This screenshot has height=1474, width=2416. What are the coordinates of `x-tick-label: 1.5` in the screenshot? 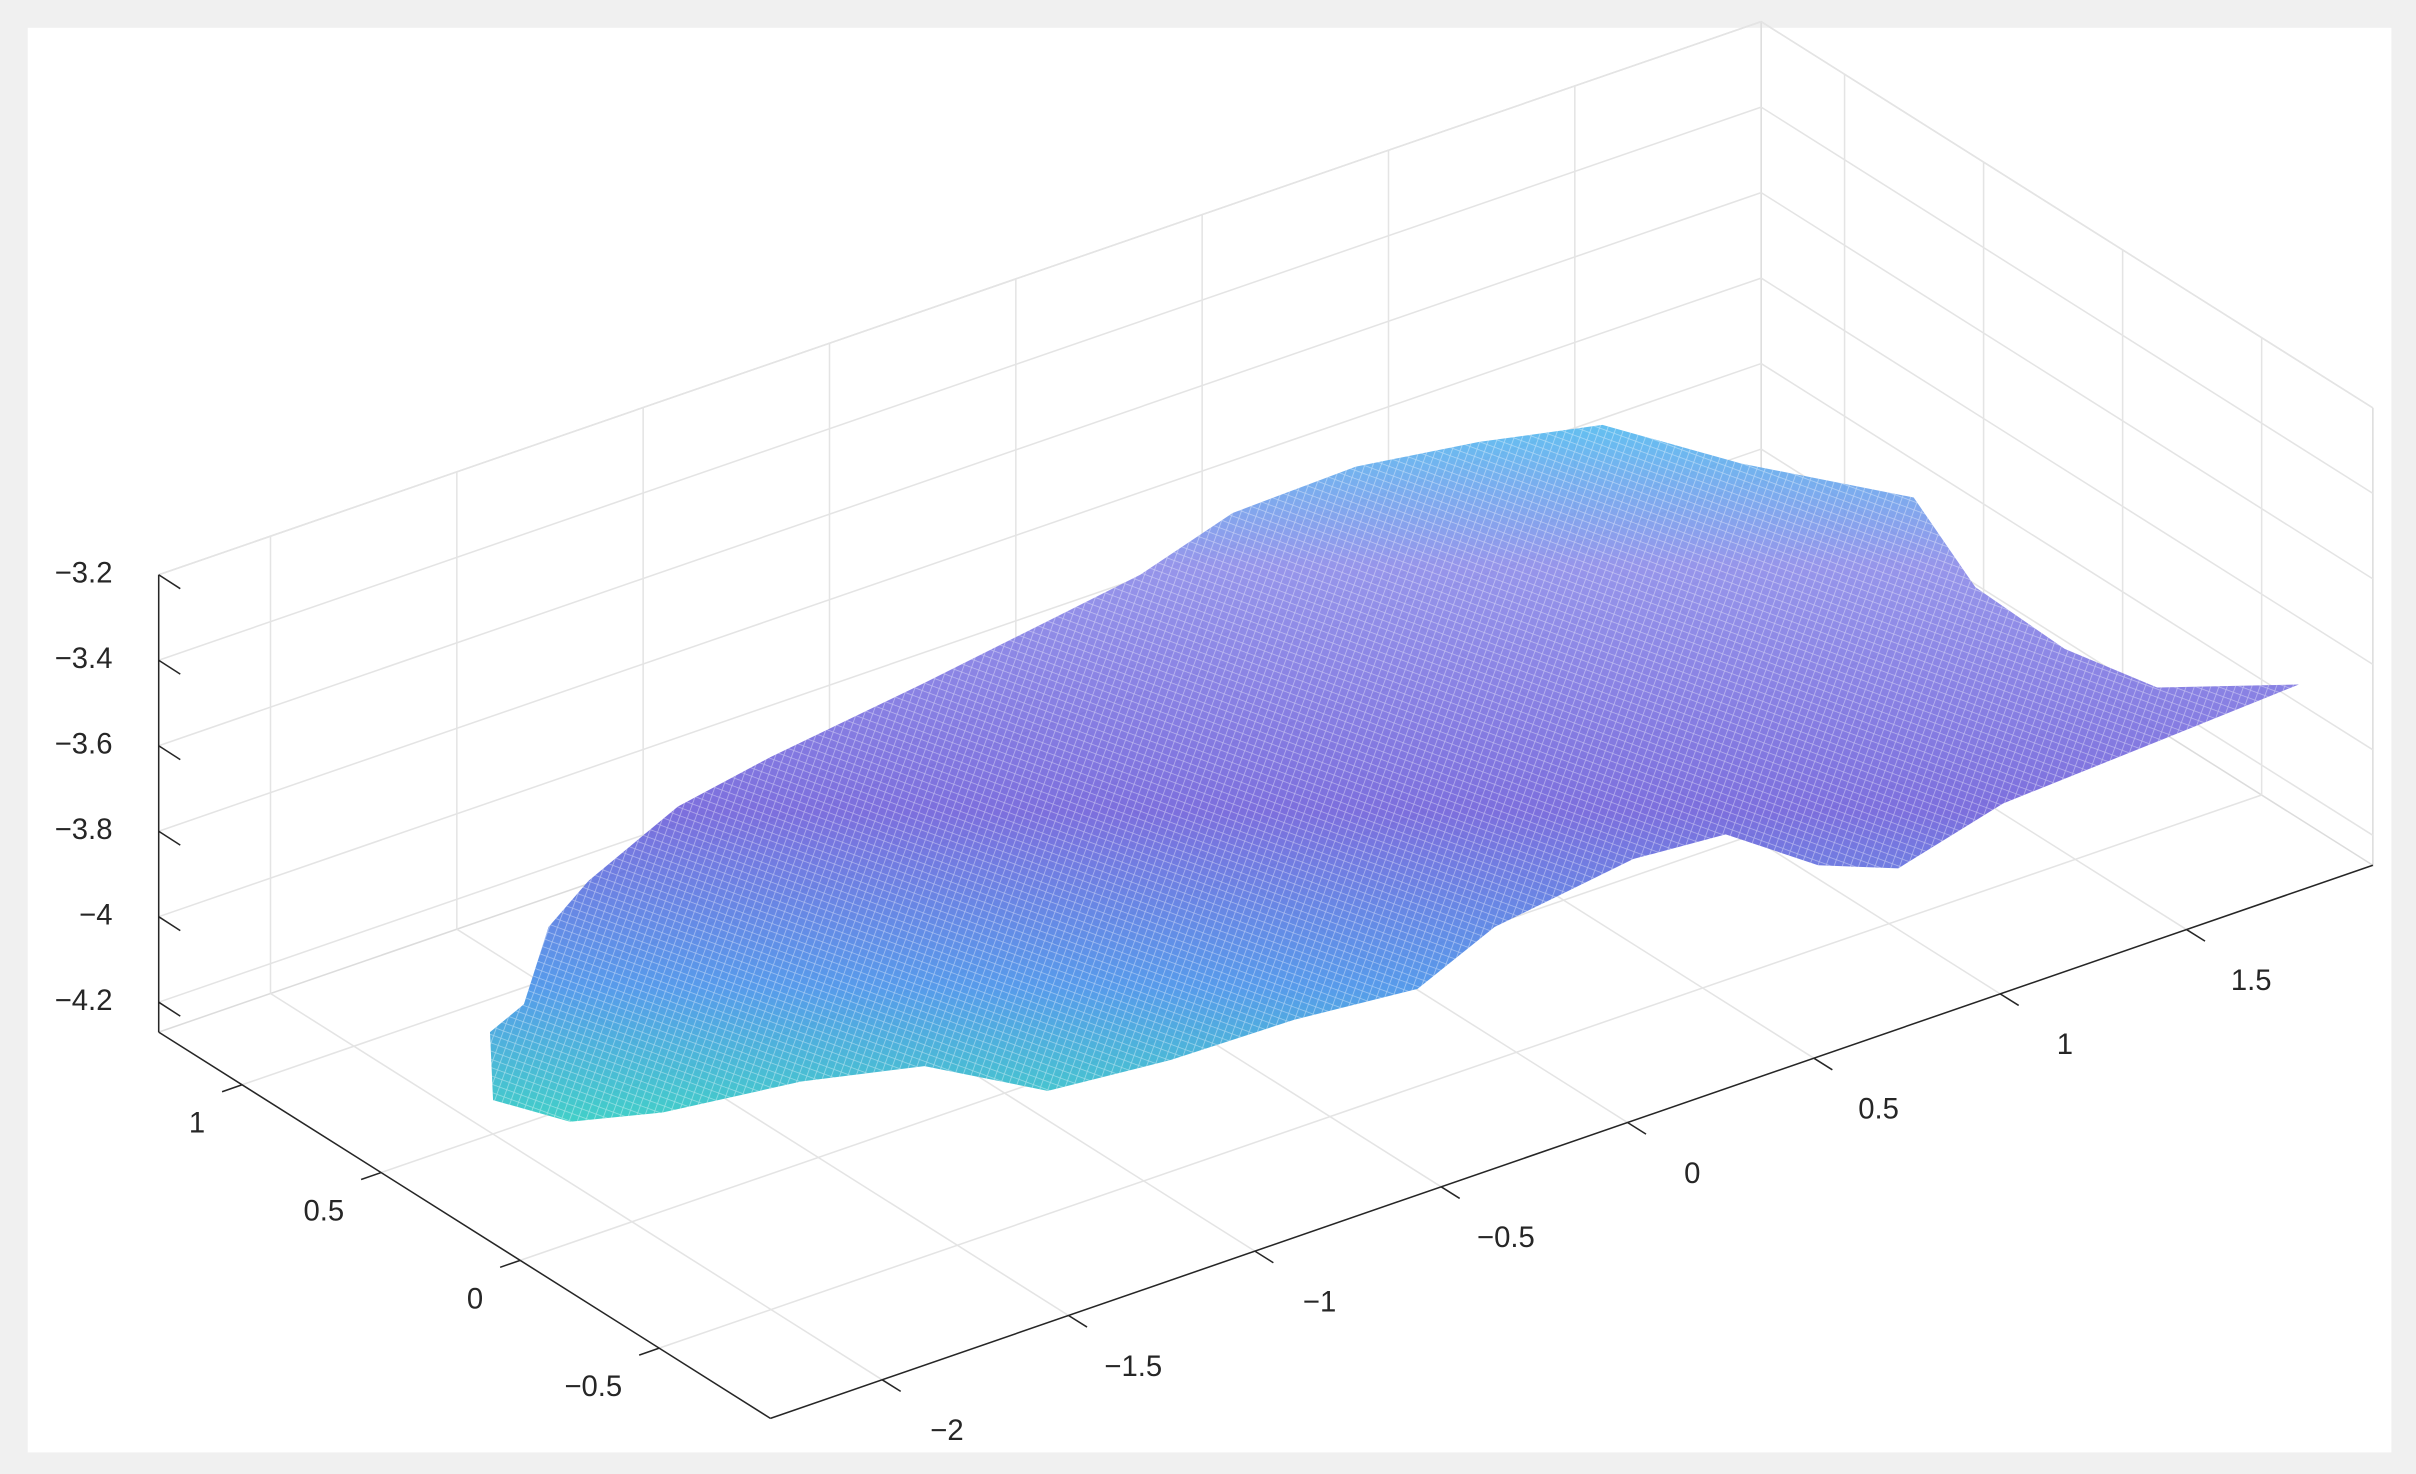 It's located at (2251, 980).